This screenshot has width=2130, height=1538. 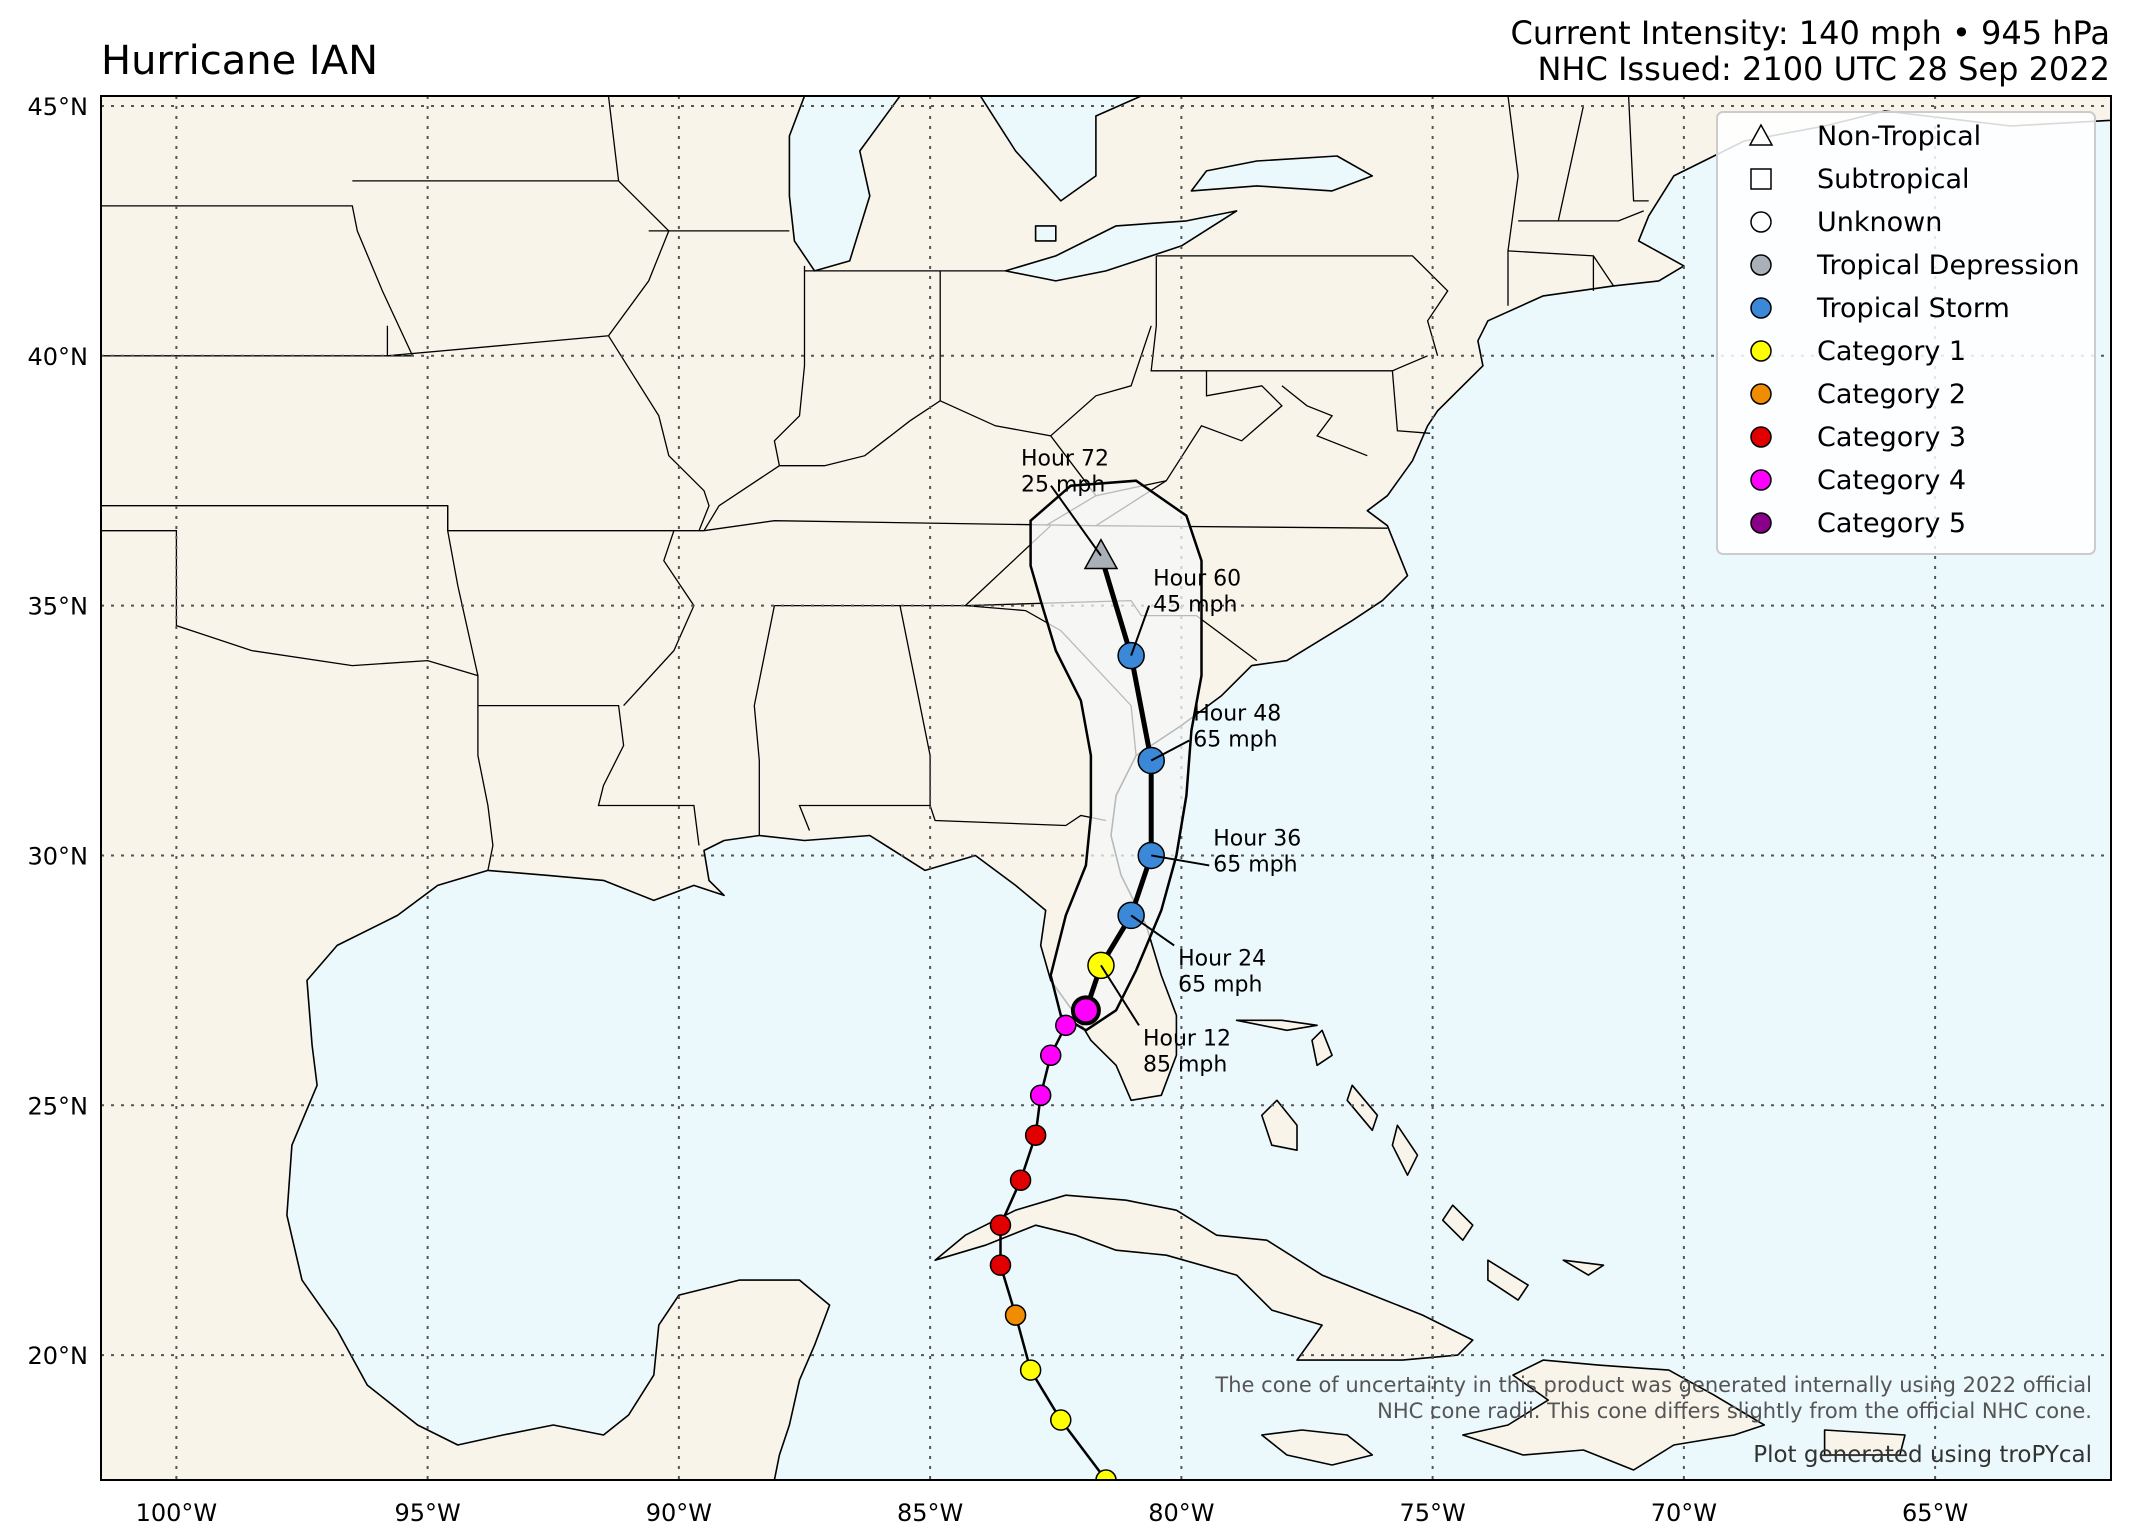 I want to click on legend-box, so click(x=1906, y=333).